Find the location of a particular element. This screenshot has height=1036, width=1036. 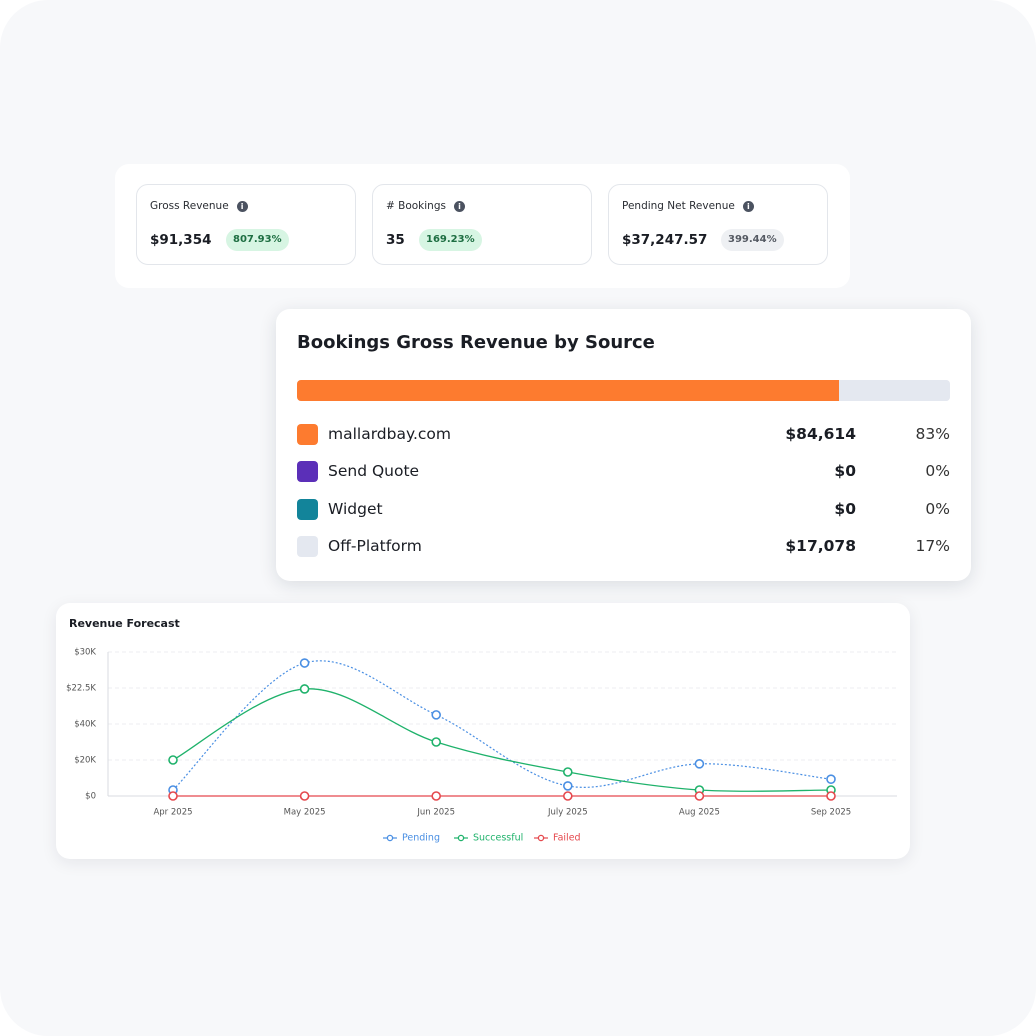

source-name: Widget is located at coordinates (355, 508).